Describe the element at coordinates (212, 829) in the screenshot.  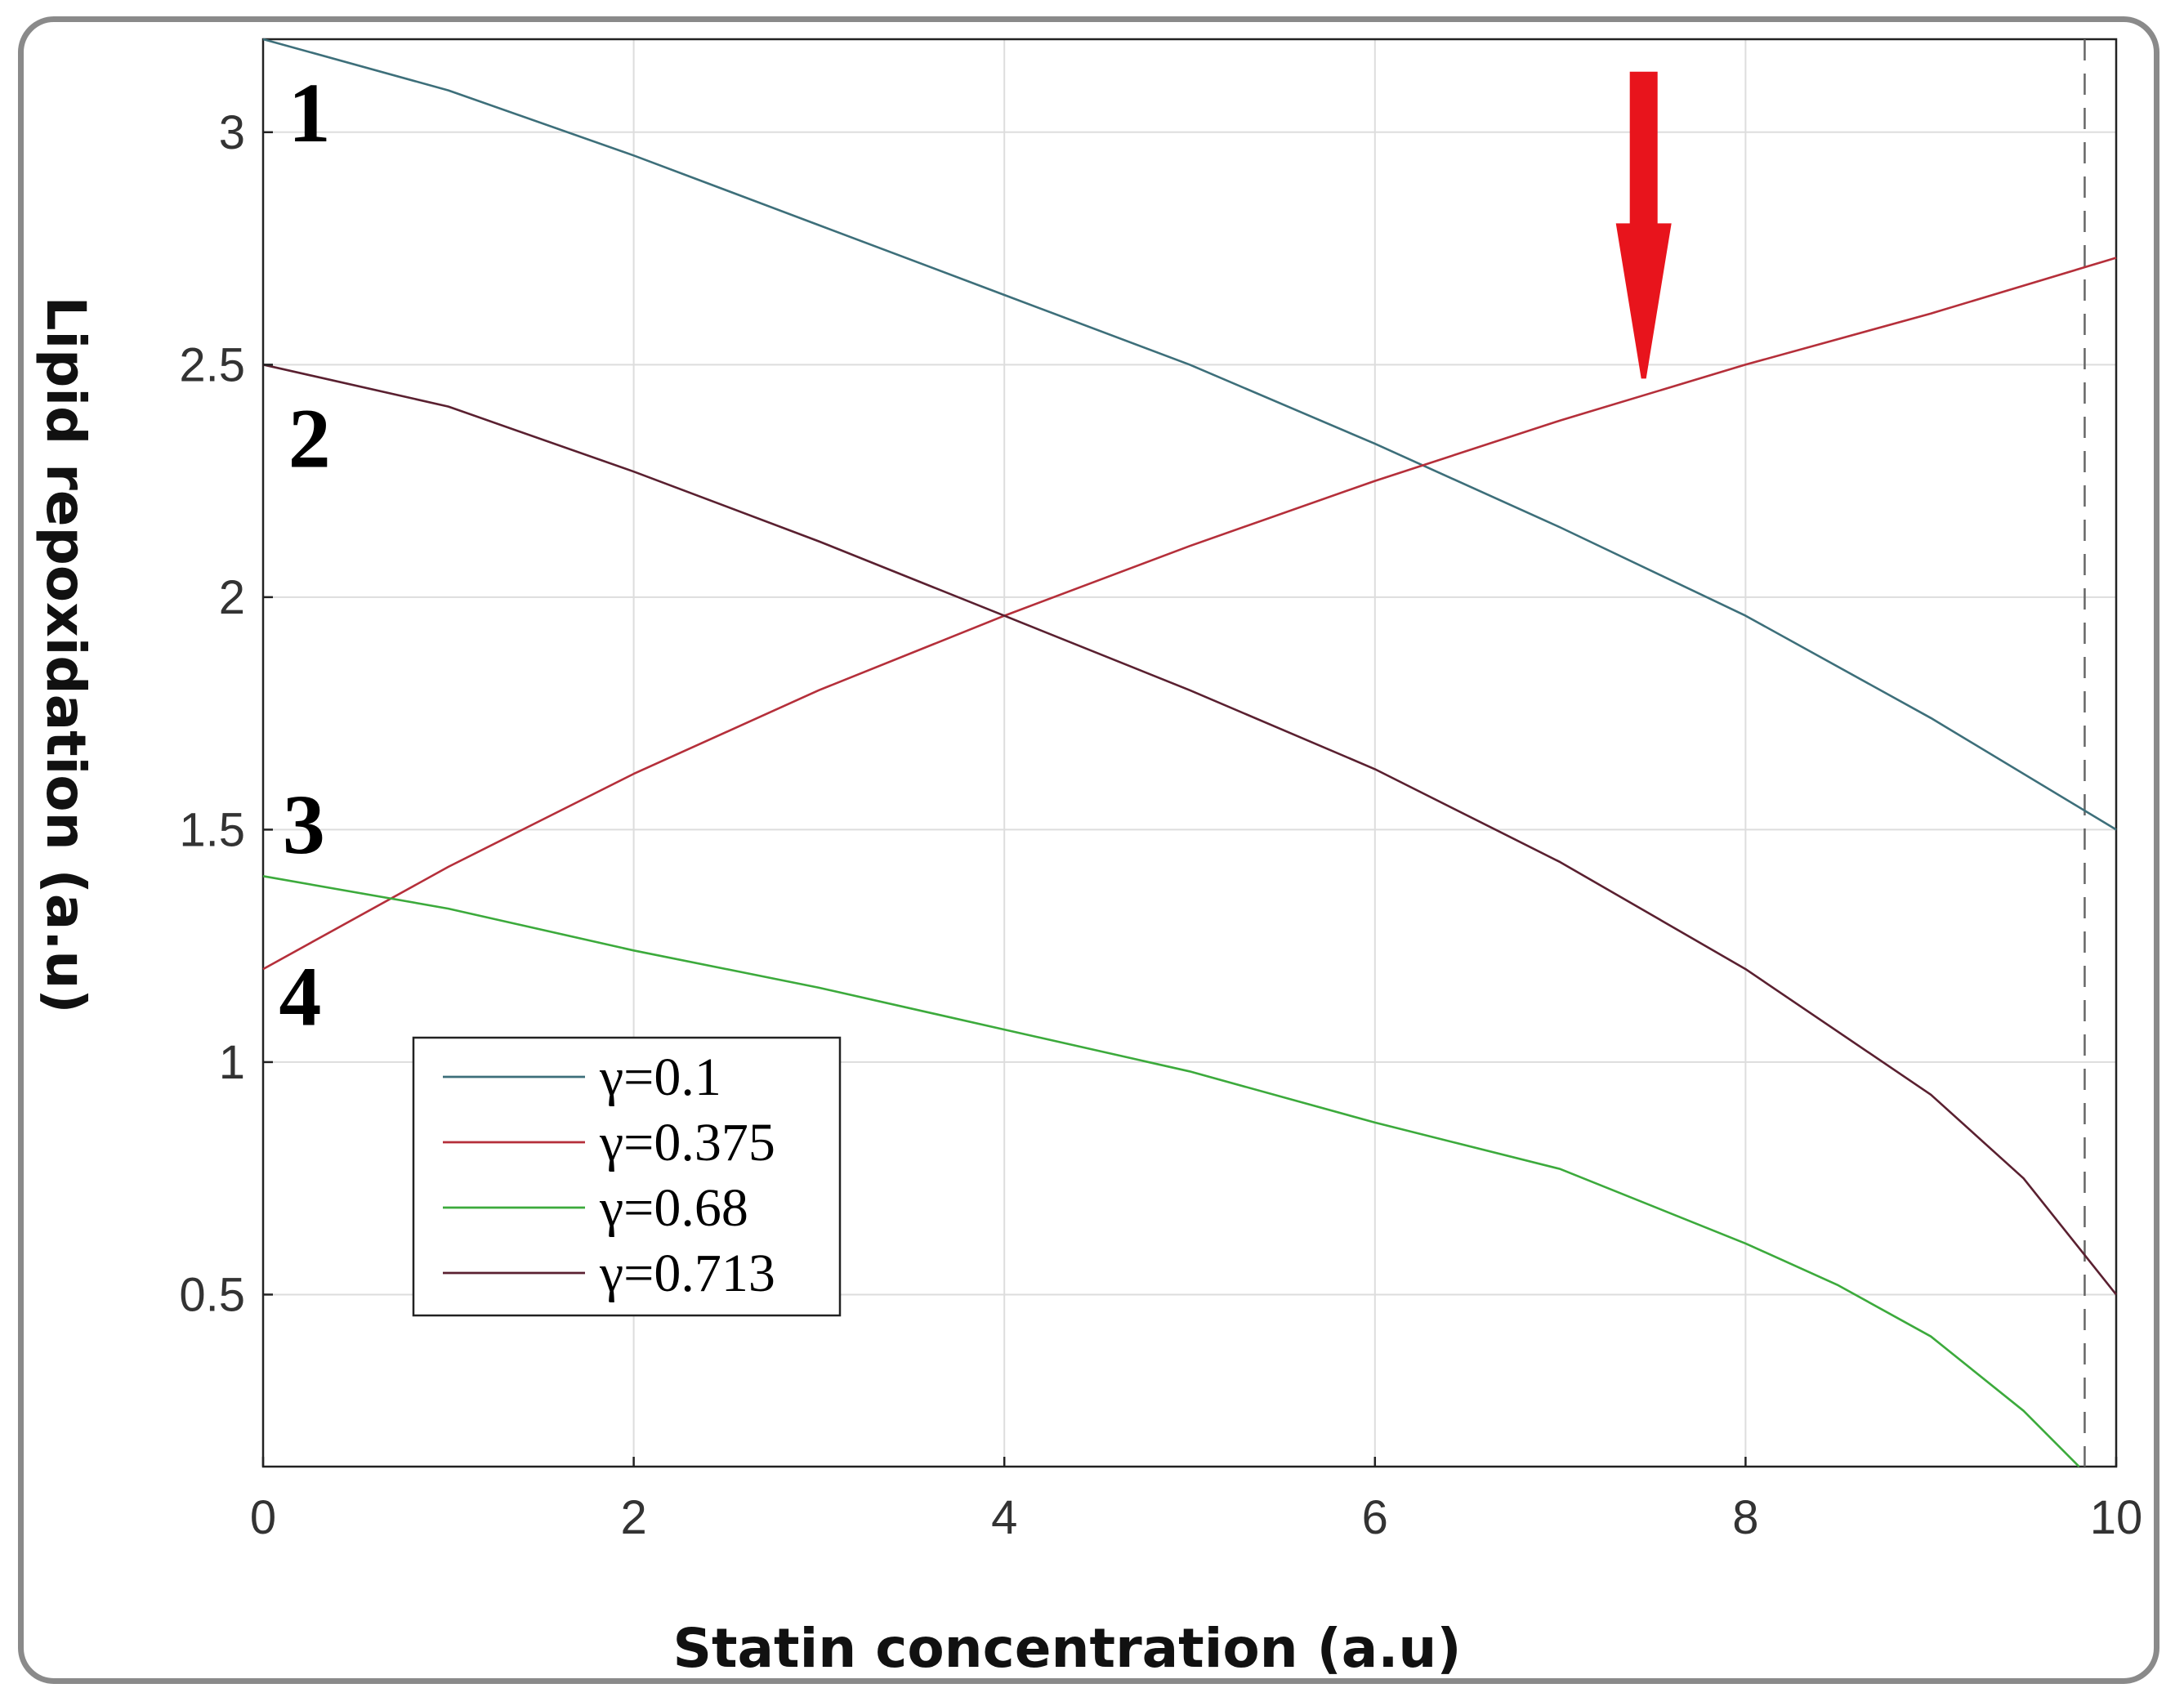
I see `y-tick-label: 1.5` at that location.